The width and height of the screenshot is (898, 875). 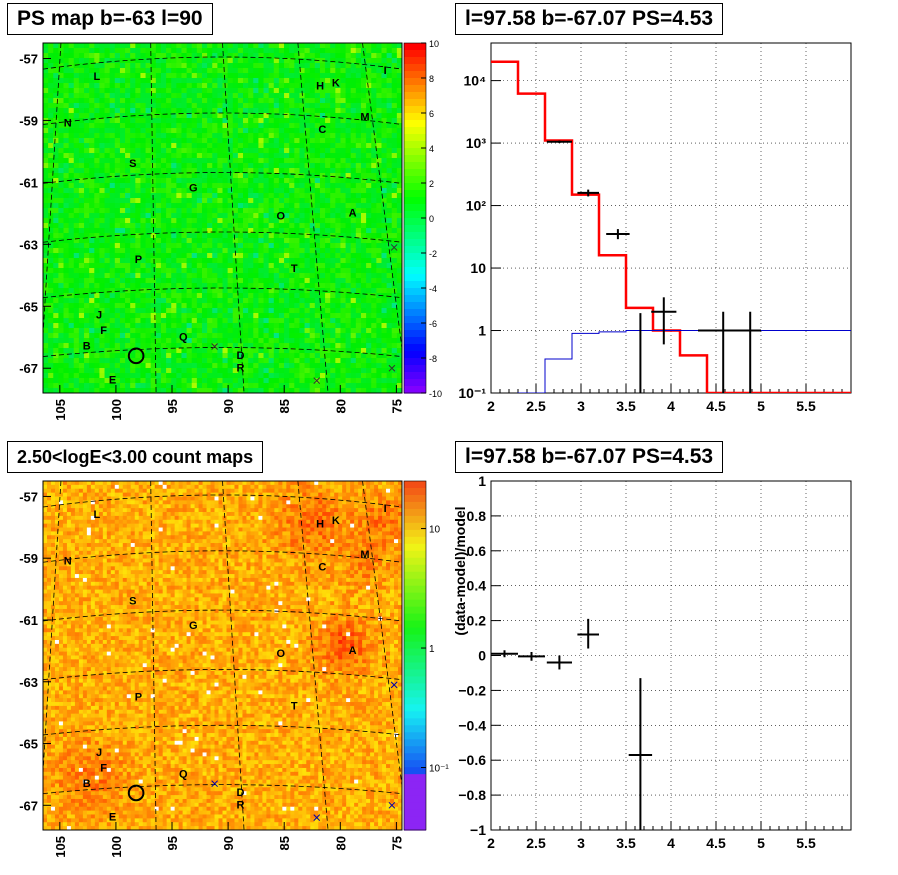 What do you see at coordinates (320, 86) in the screenshot?
I see `source-label: H` at bounding box center [320, 86].